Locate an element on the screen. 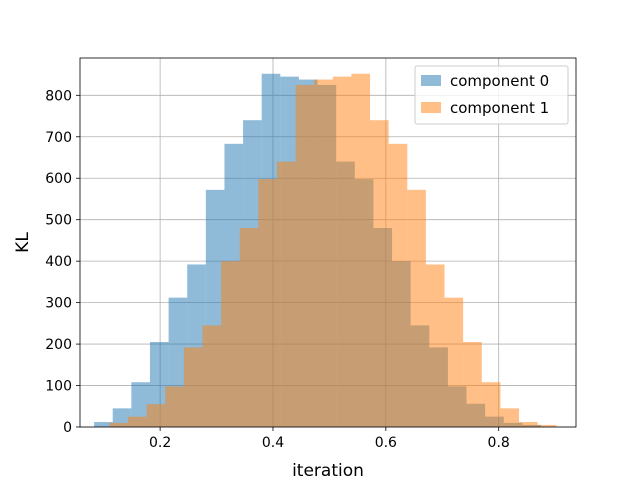 This screenshot has width=640, height=480. legend: component 0 component 1 is located at coordinates (491, 95).